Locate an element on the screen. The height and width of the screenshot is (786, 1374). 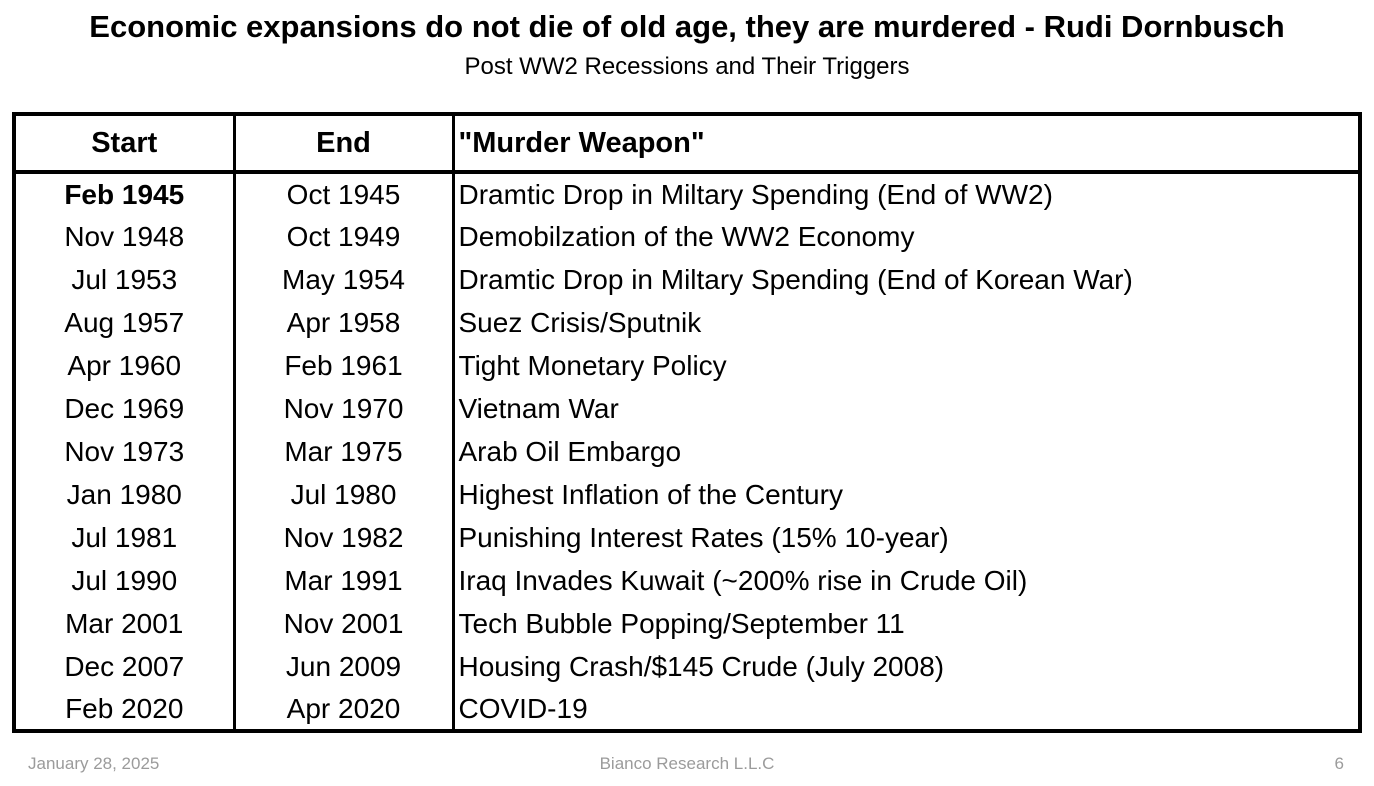
cell-start: Jan 1980 is located at coordinates (125, 494).